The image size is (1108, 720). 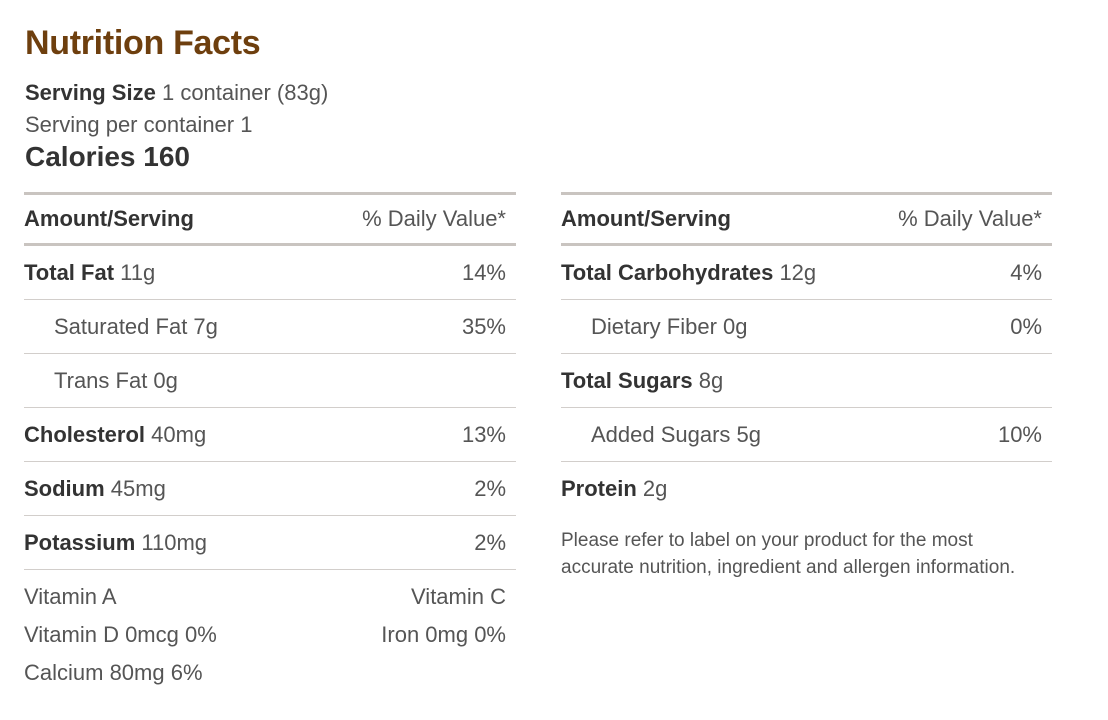 What do you see at coordinates (599, 488) in the screenshot?
I see `nutrient-name: Protein` at bounding box center [599, 488].